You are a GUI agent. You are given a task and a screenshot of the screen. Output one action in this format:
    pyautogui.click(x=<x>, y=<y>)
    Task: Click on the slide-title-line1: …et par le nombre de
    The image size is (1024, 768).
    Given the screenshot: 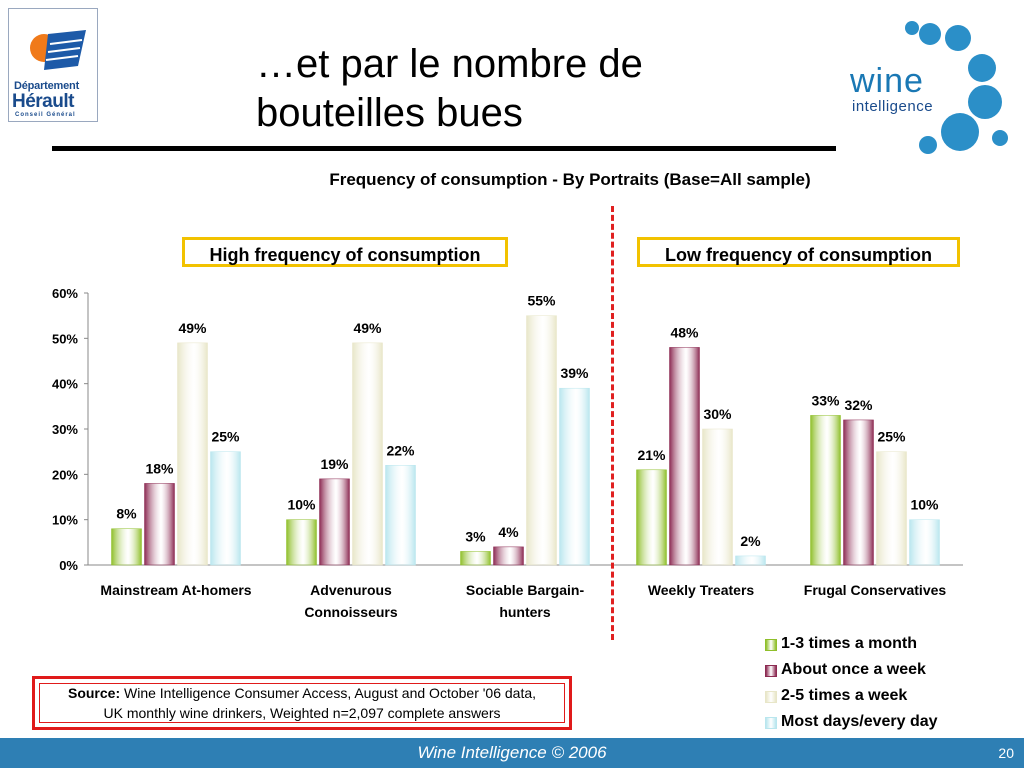 What is the action you would take?
    pyautogui.click(x=449, y=64)
    